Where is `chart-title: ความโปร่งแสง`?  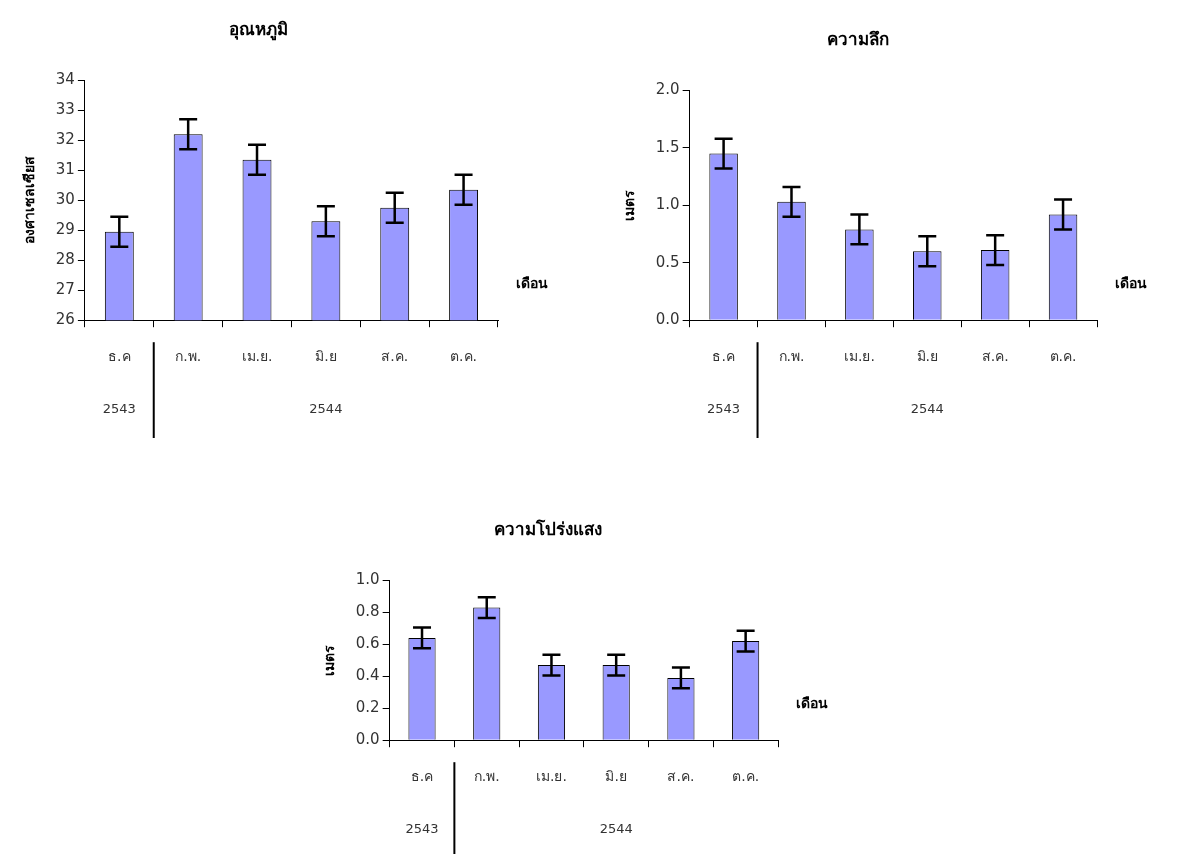
chart-title: ความโปร่งแสง is located at coordinates (548, 528).